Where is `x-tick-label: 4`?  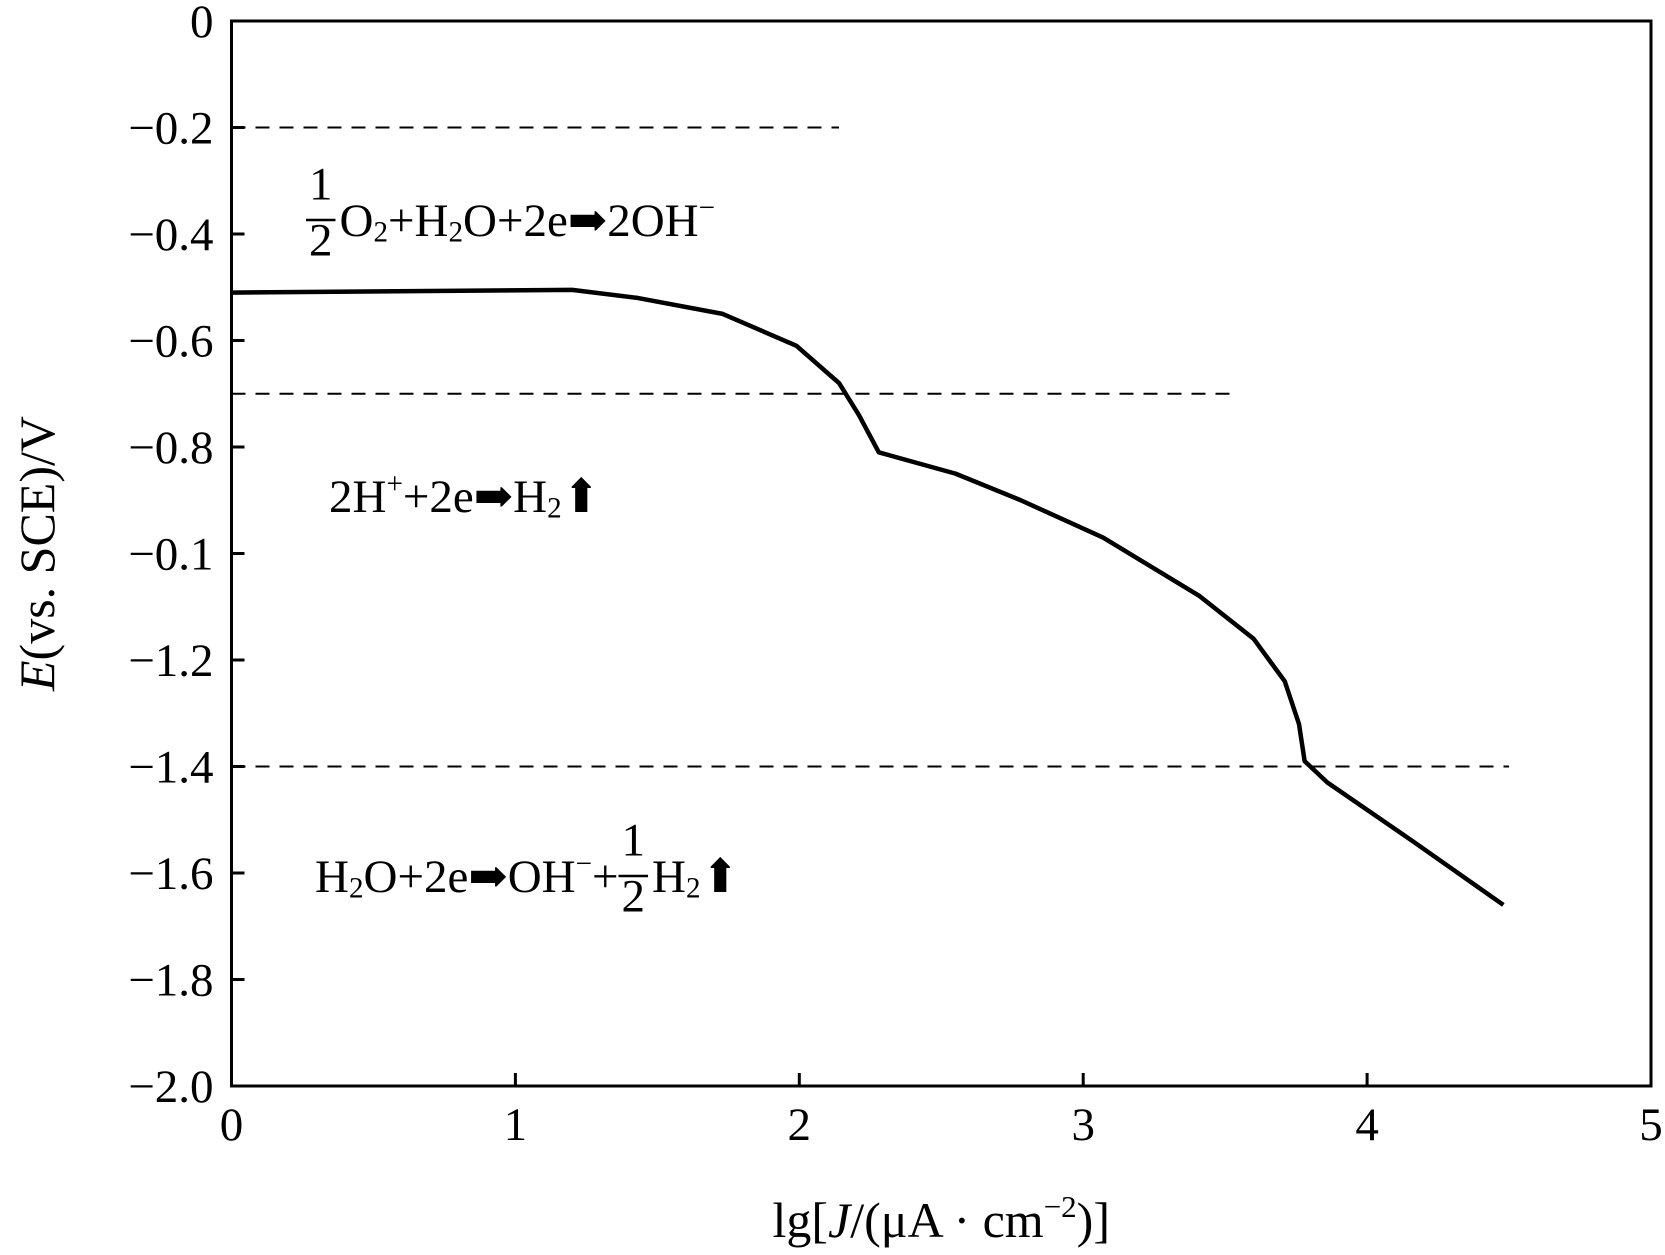 x-tick-label: 4 is located at coordinates (1367, 1125).